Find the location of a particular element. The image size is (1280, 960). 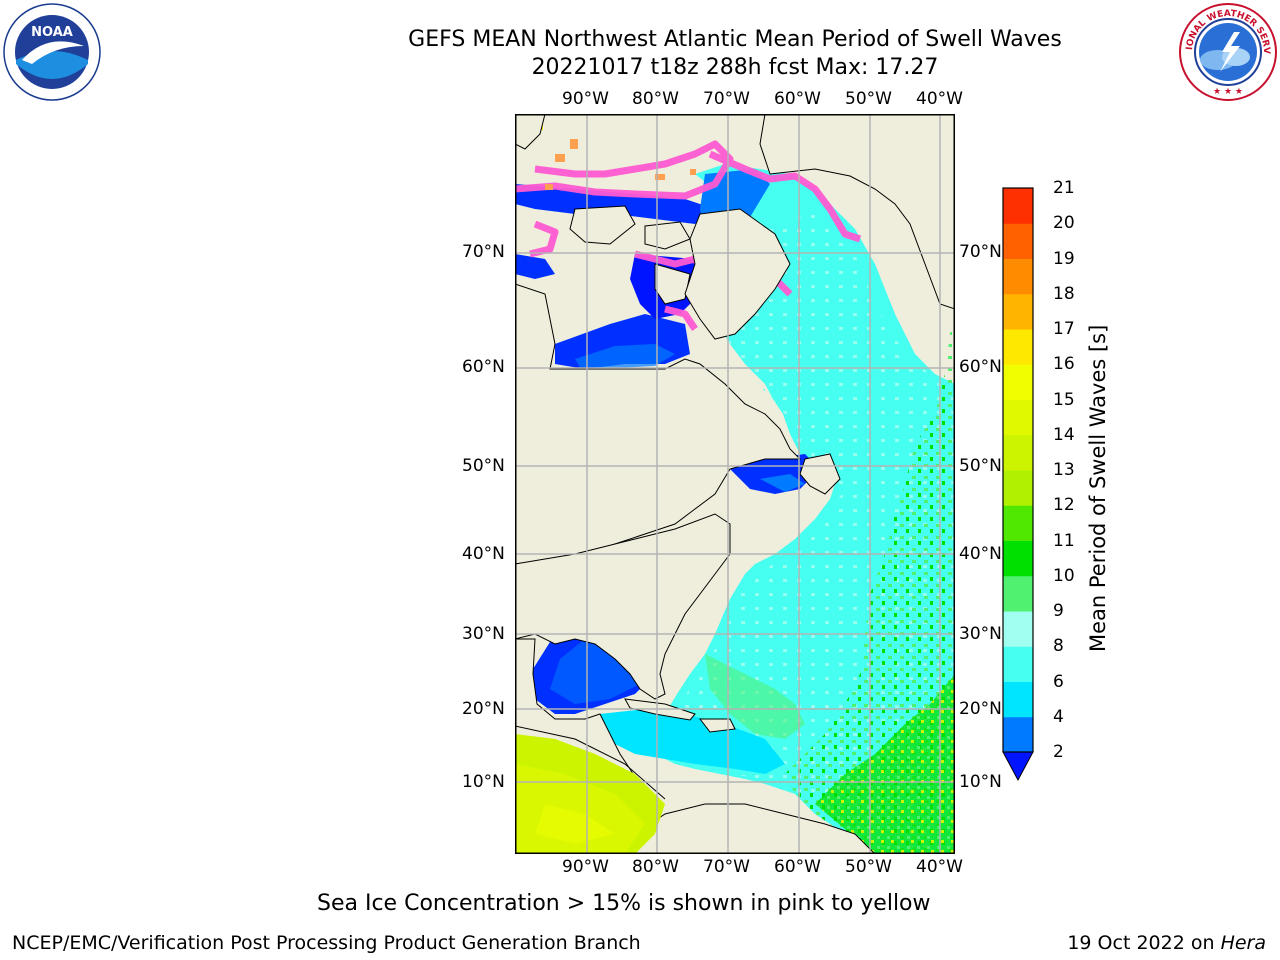

colorbar-tick-label: 15 is located at coordinates (1064, 399).